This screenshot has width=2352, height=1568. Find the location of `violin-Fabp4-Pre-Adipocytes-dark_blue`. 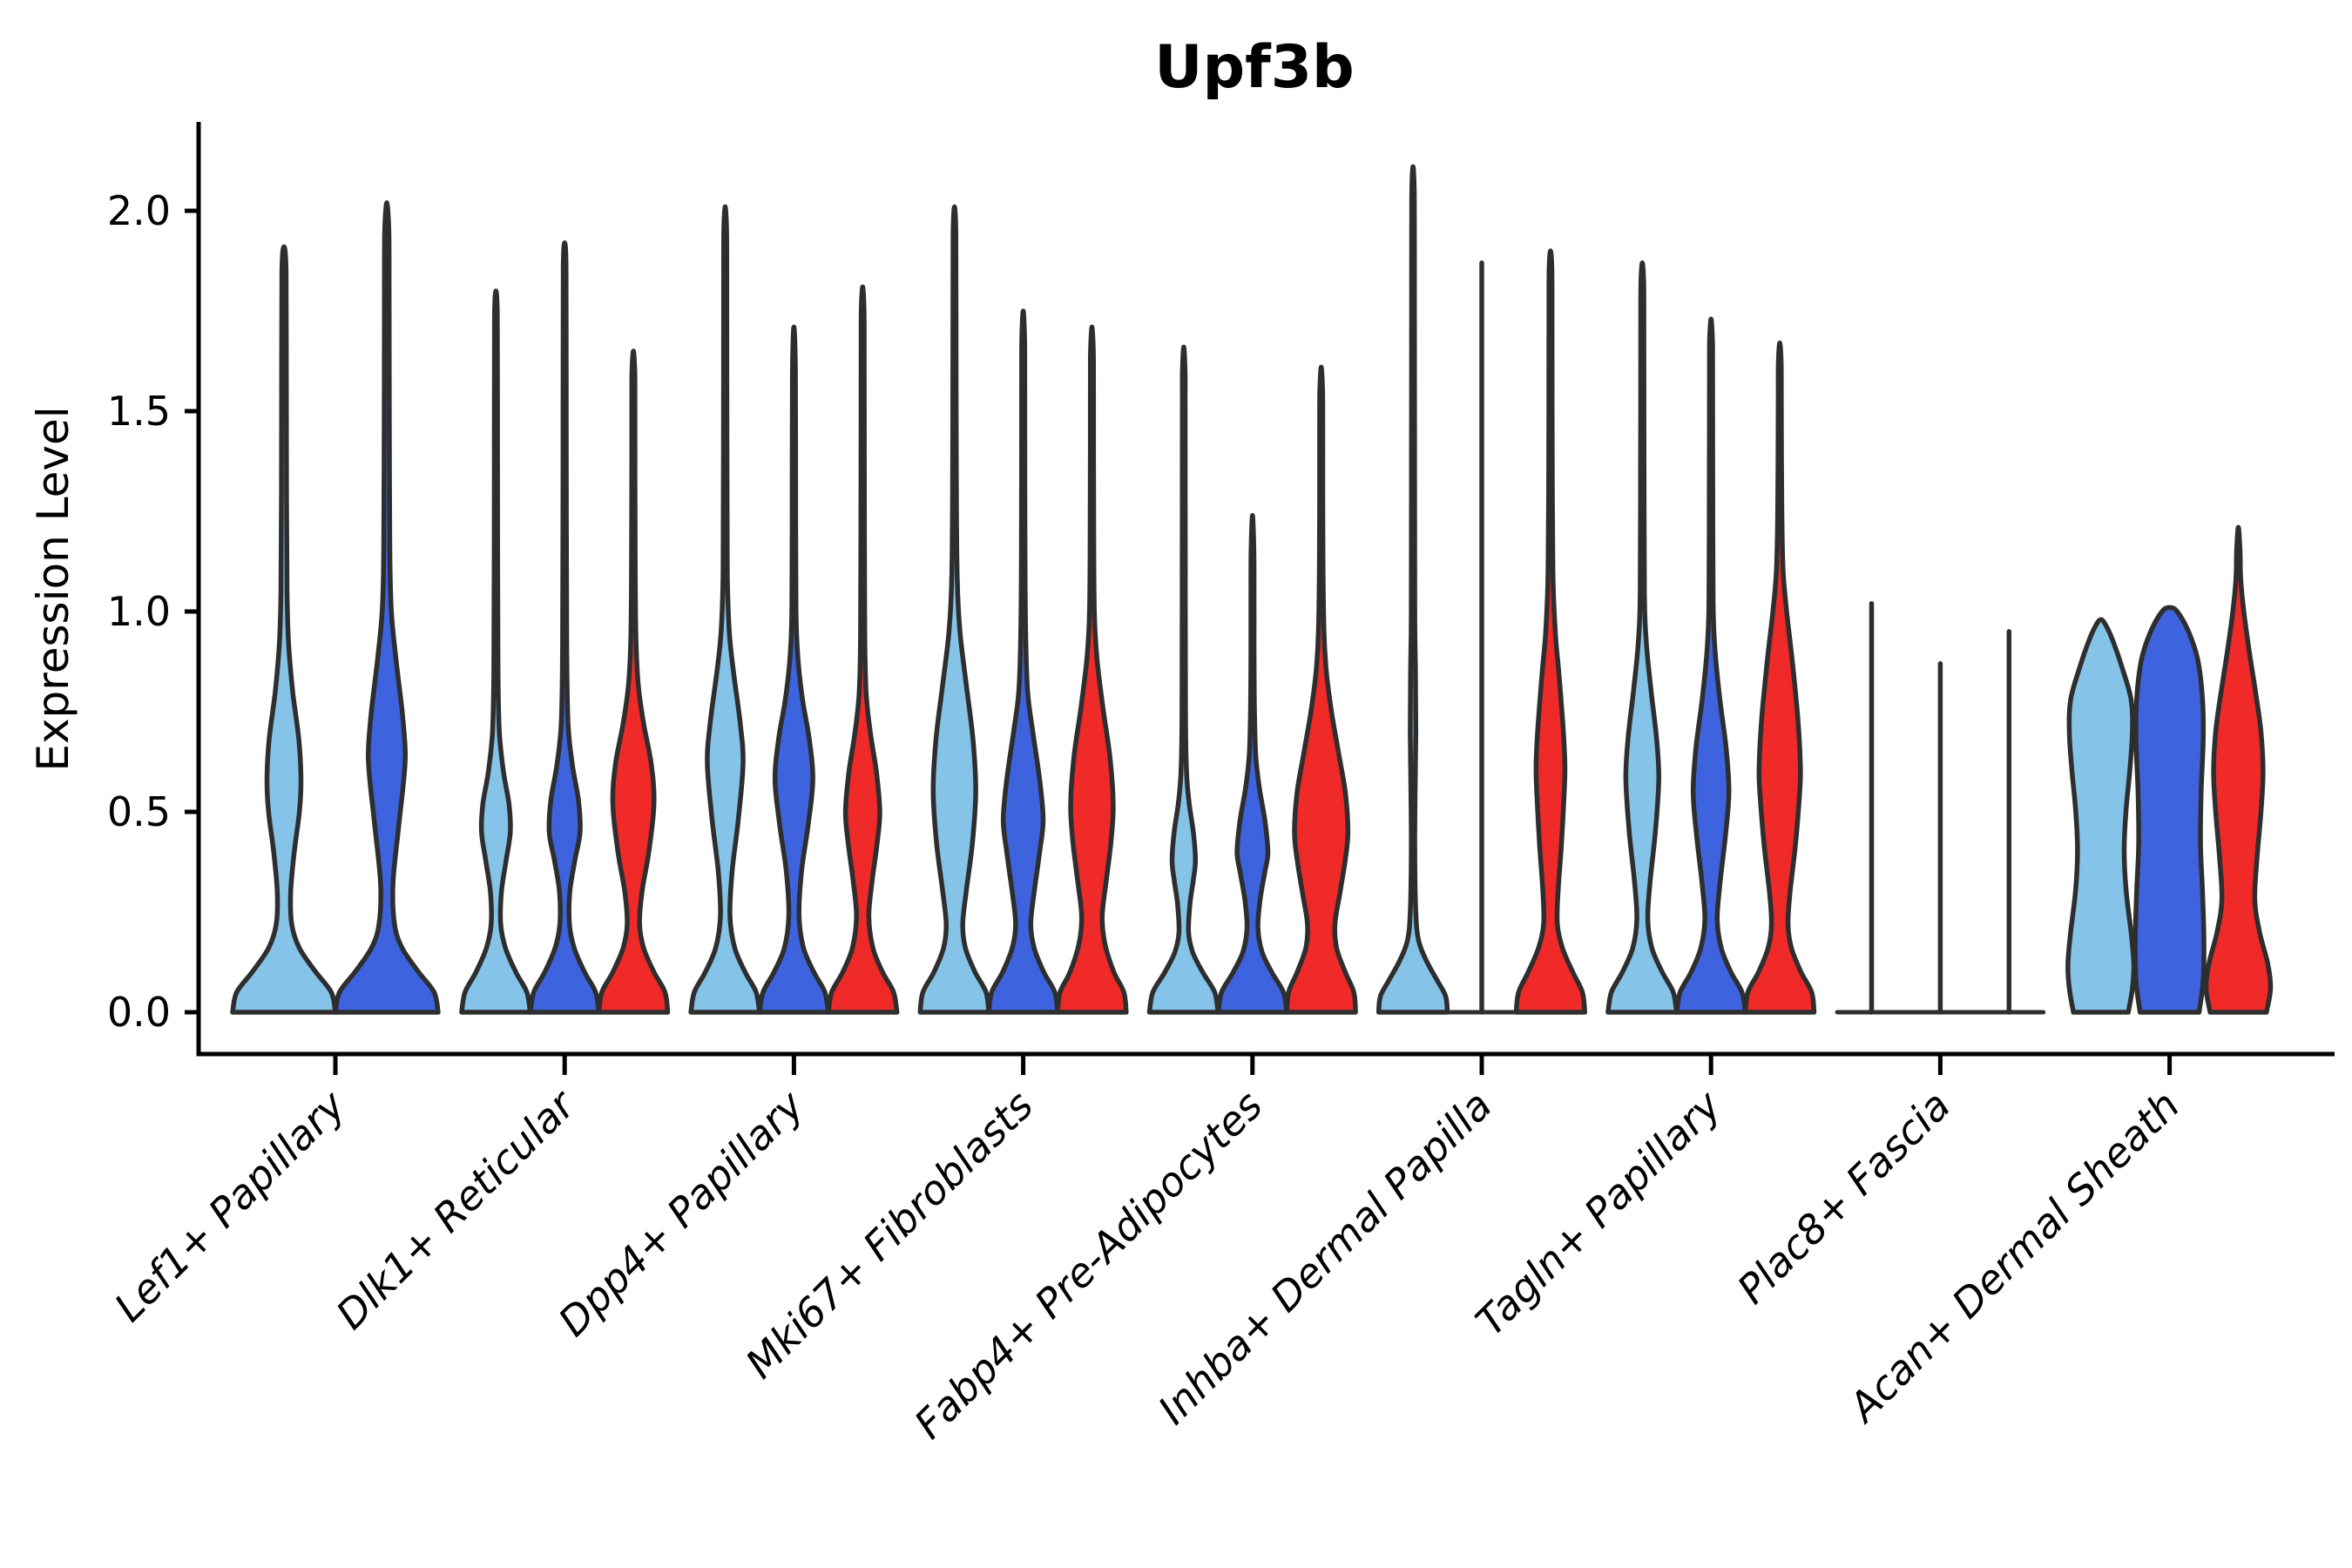

violin-Fabp4-Pre-Adipocytes-dark_blue is located at coordinates (1252, 763).